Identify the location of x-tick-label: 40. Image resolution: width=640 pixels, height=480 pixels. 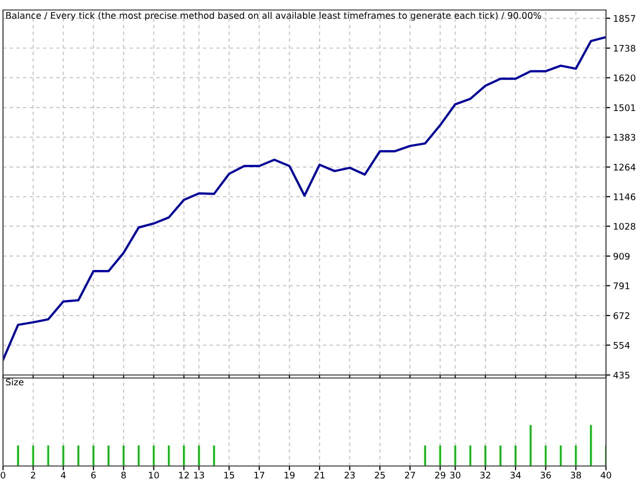
(606, 475).